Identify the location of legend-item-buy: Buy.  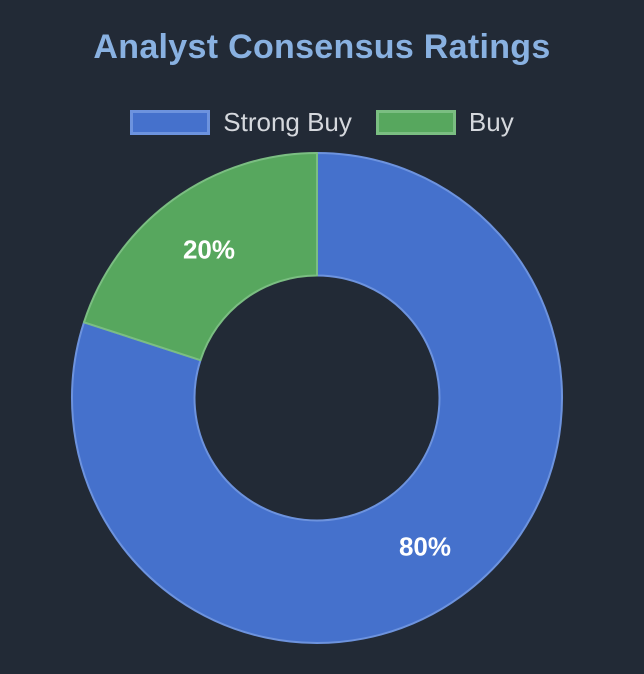
(444, 122).